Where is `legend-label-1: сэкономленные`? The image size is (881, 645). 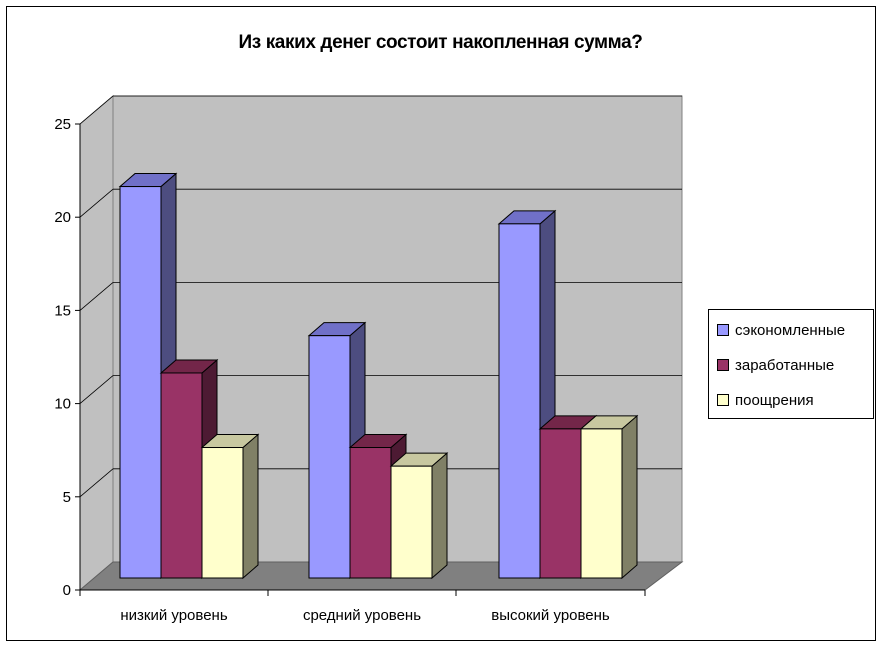
legend-label-1: сэкономленные is located at coordinates (790, 330).